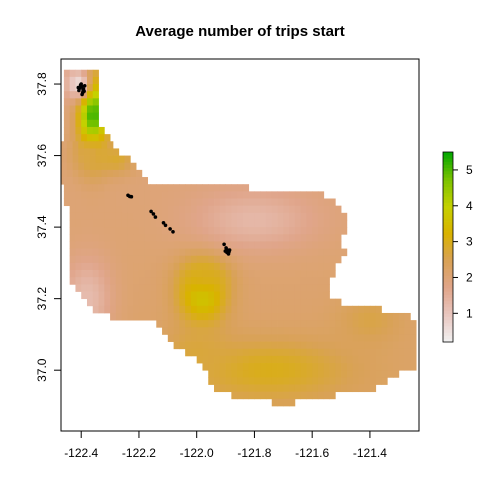 Image resolution: width=504 pixels, height=504 pixels. Describe the element at coordinates (81, 453) in the screenshot. I see `x-tick-label: -122.4` at that location.